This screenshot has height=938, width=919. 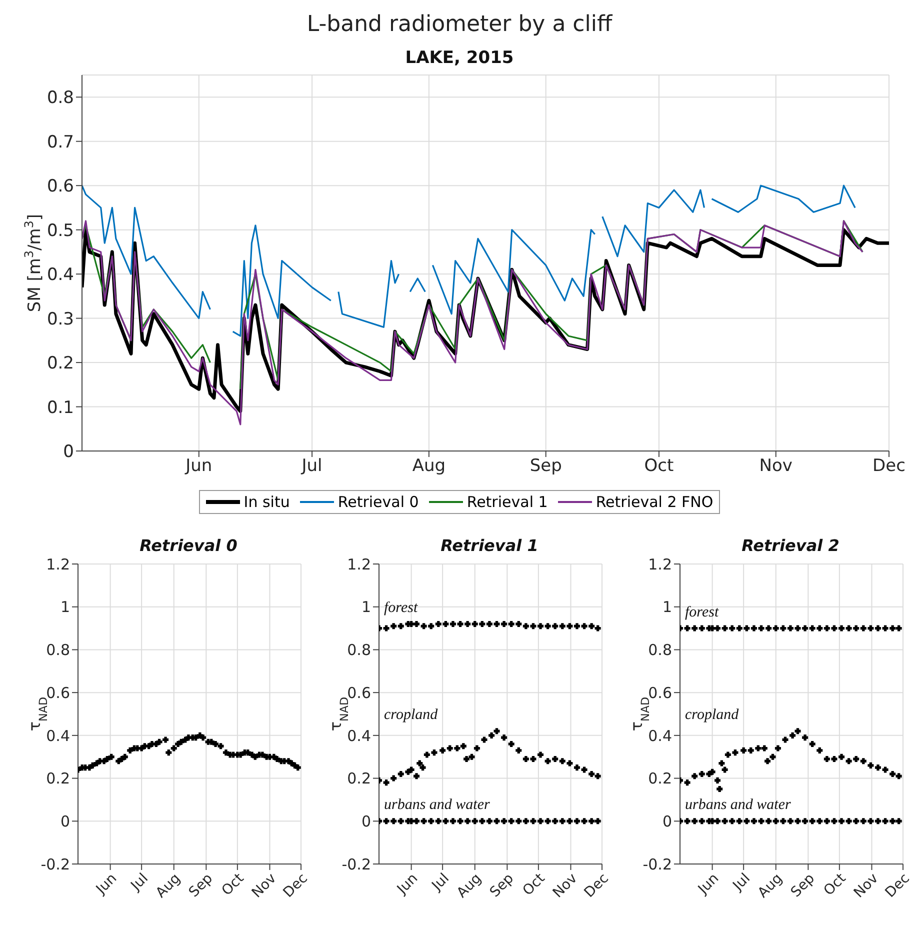 What do you see at coordinates (378, 502) in the screenshot?
I see `legend-label: Retrieval 0` at bounding box center [378, 502].